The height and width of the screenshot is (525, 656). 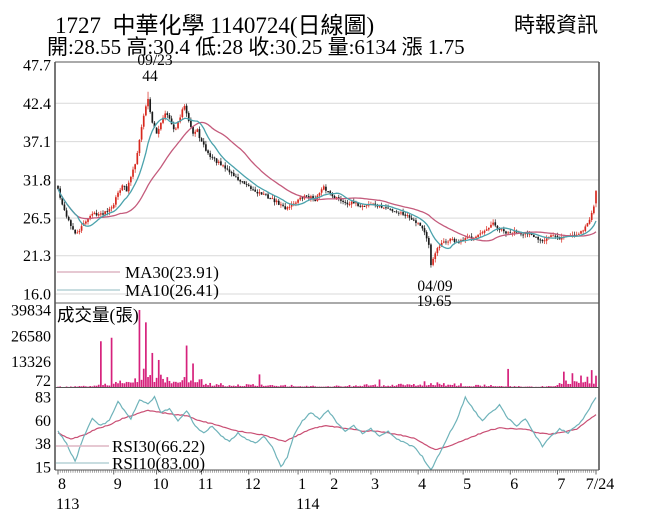 I want to click on price-axis-tick: 47.7, so click(x=37, y=66).